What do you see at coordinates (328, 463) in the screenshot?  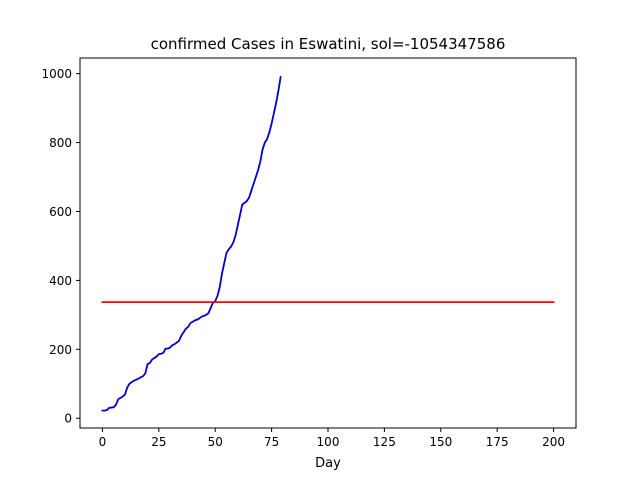 I see `x-axis-label: Day` at bounding box center [328, 463].